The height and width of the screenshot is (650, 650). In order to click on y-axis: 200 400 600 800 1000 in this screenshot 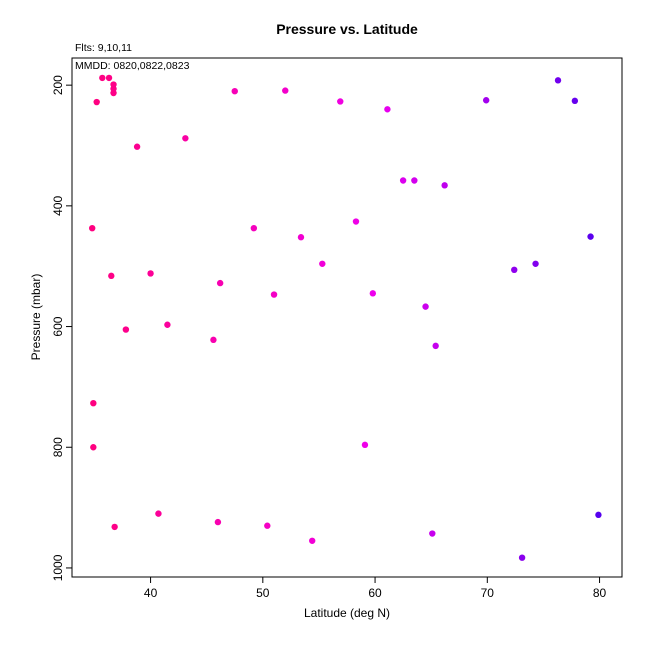, I will do `click(61, 328)`.